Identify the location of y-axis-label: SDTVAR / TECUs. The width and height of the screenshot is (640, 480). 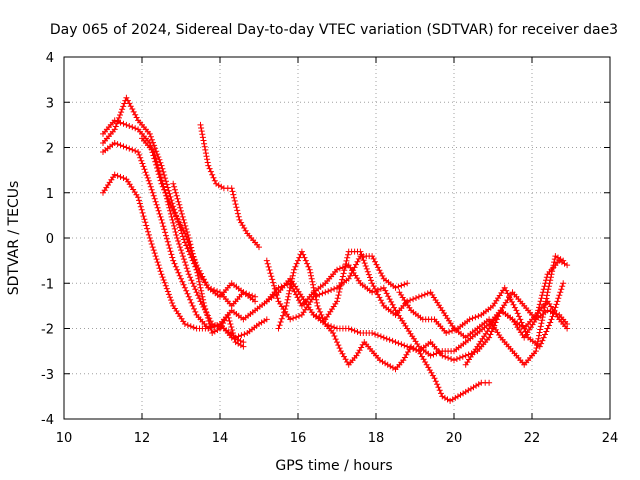
(14, 238).